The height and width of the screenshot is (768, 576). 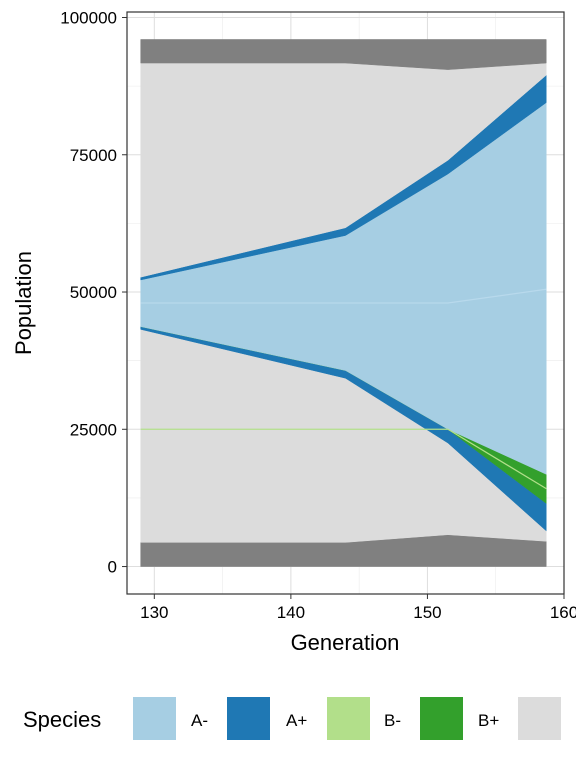 What do you see at coordinates (93, 429) in the screenshot?
I see `y-tick-label: 25000` at bounding box center [93, 429].